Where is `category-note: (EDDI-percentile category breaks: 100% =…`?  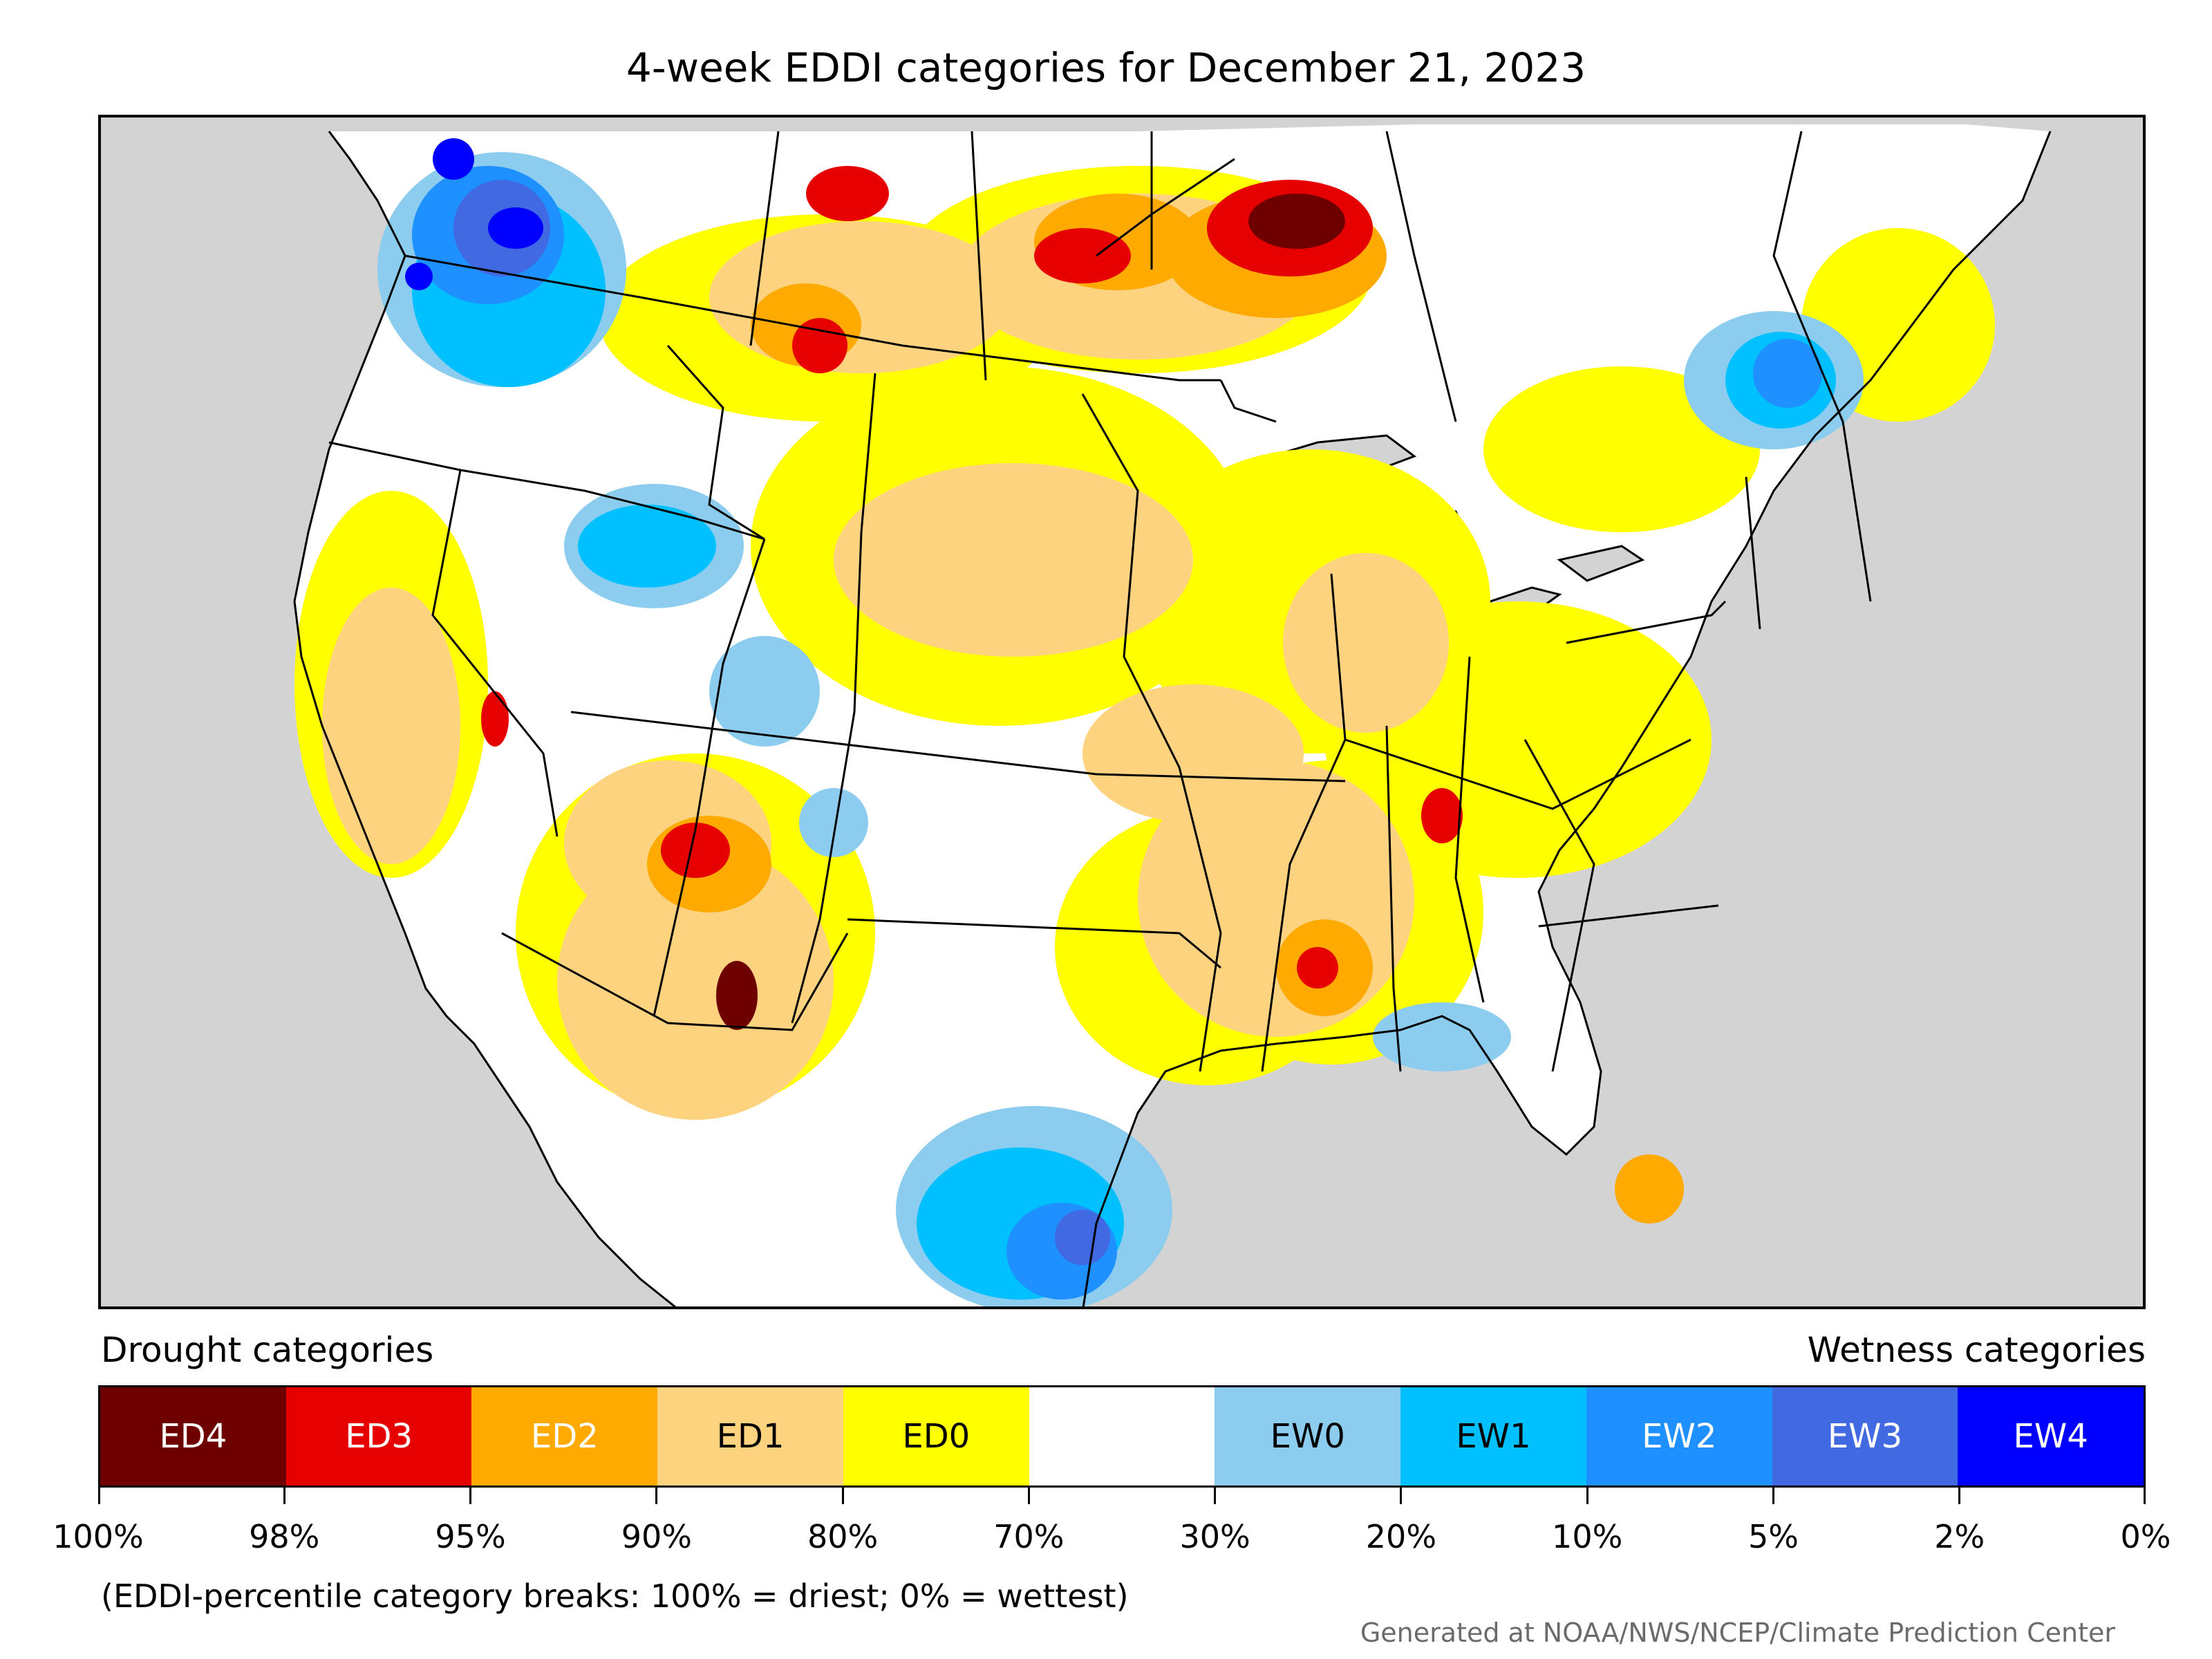
category-note: (EDDI-percentile category breaks: 100% =… is located at coordinates (615, 1596).